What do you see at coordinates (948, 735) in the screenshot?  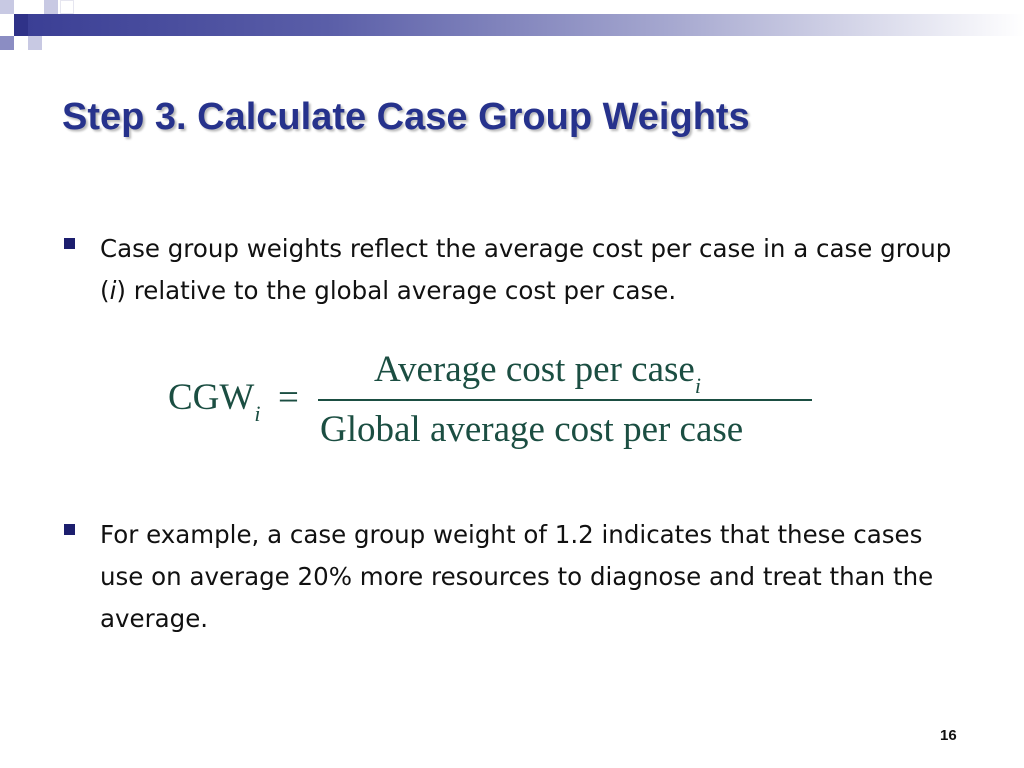 I see `page-number: 16` at bounding box center [948, 735].